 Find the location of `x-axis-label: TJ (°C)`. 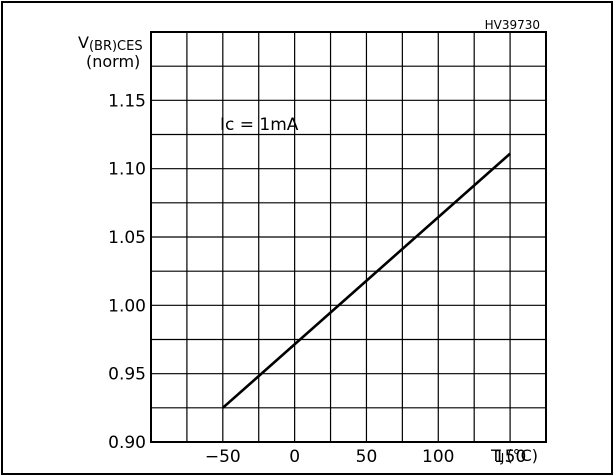

x-axis-label: TJ (°C) is located at coordinates (514, 455).